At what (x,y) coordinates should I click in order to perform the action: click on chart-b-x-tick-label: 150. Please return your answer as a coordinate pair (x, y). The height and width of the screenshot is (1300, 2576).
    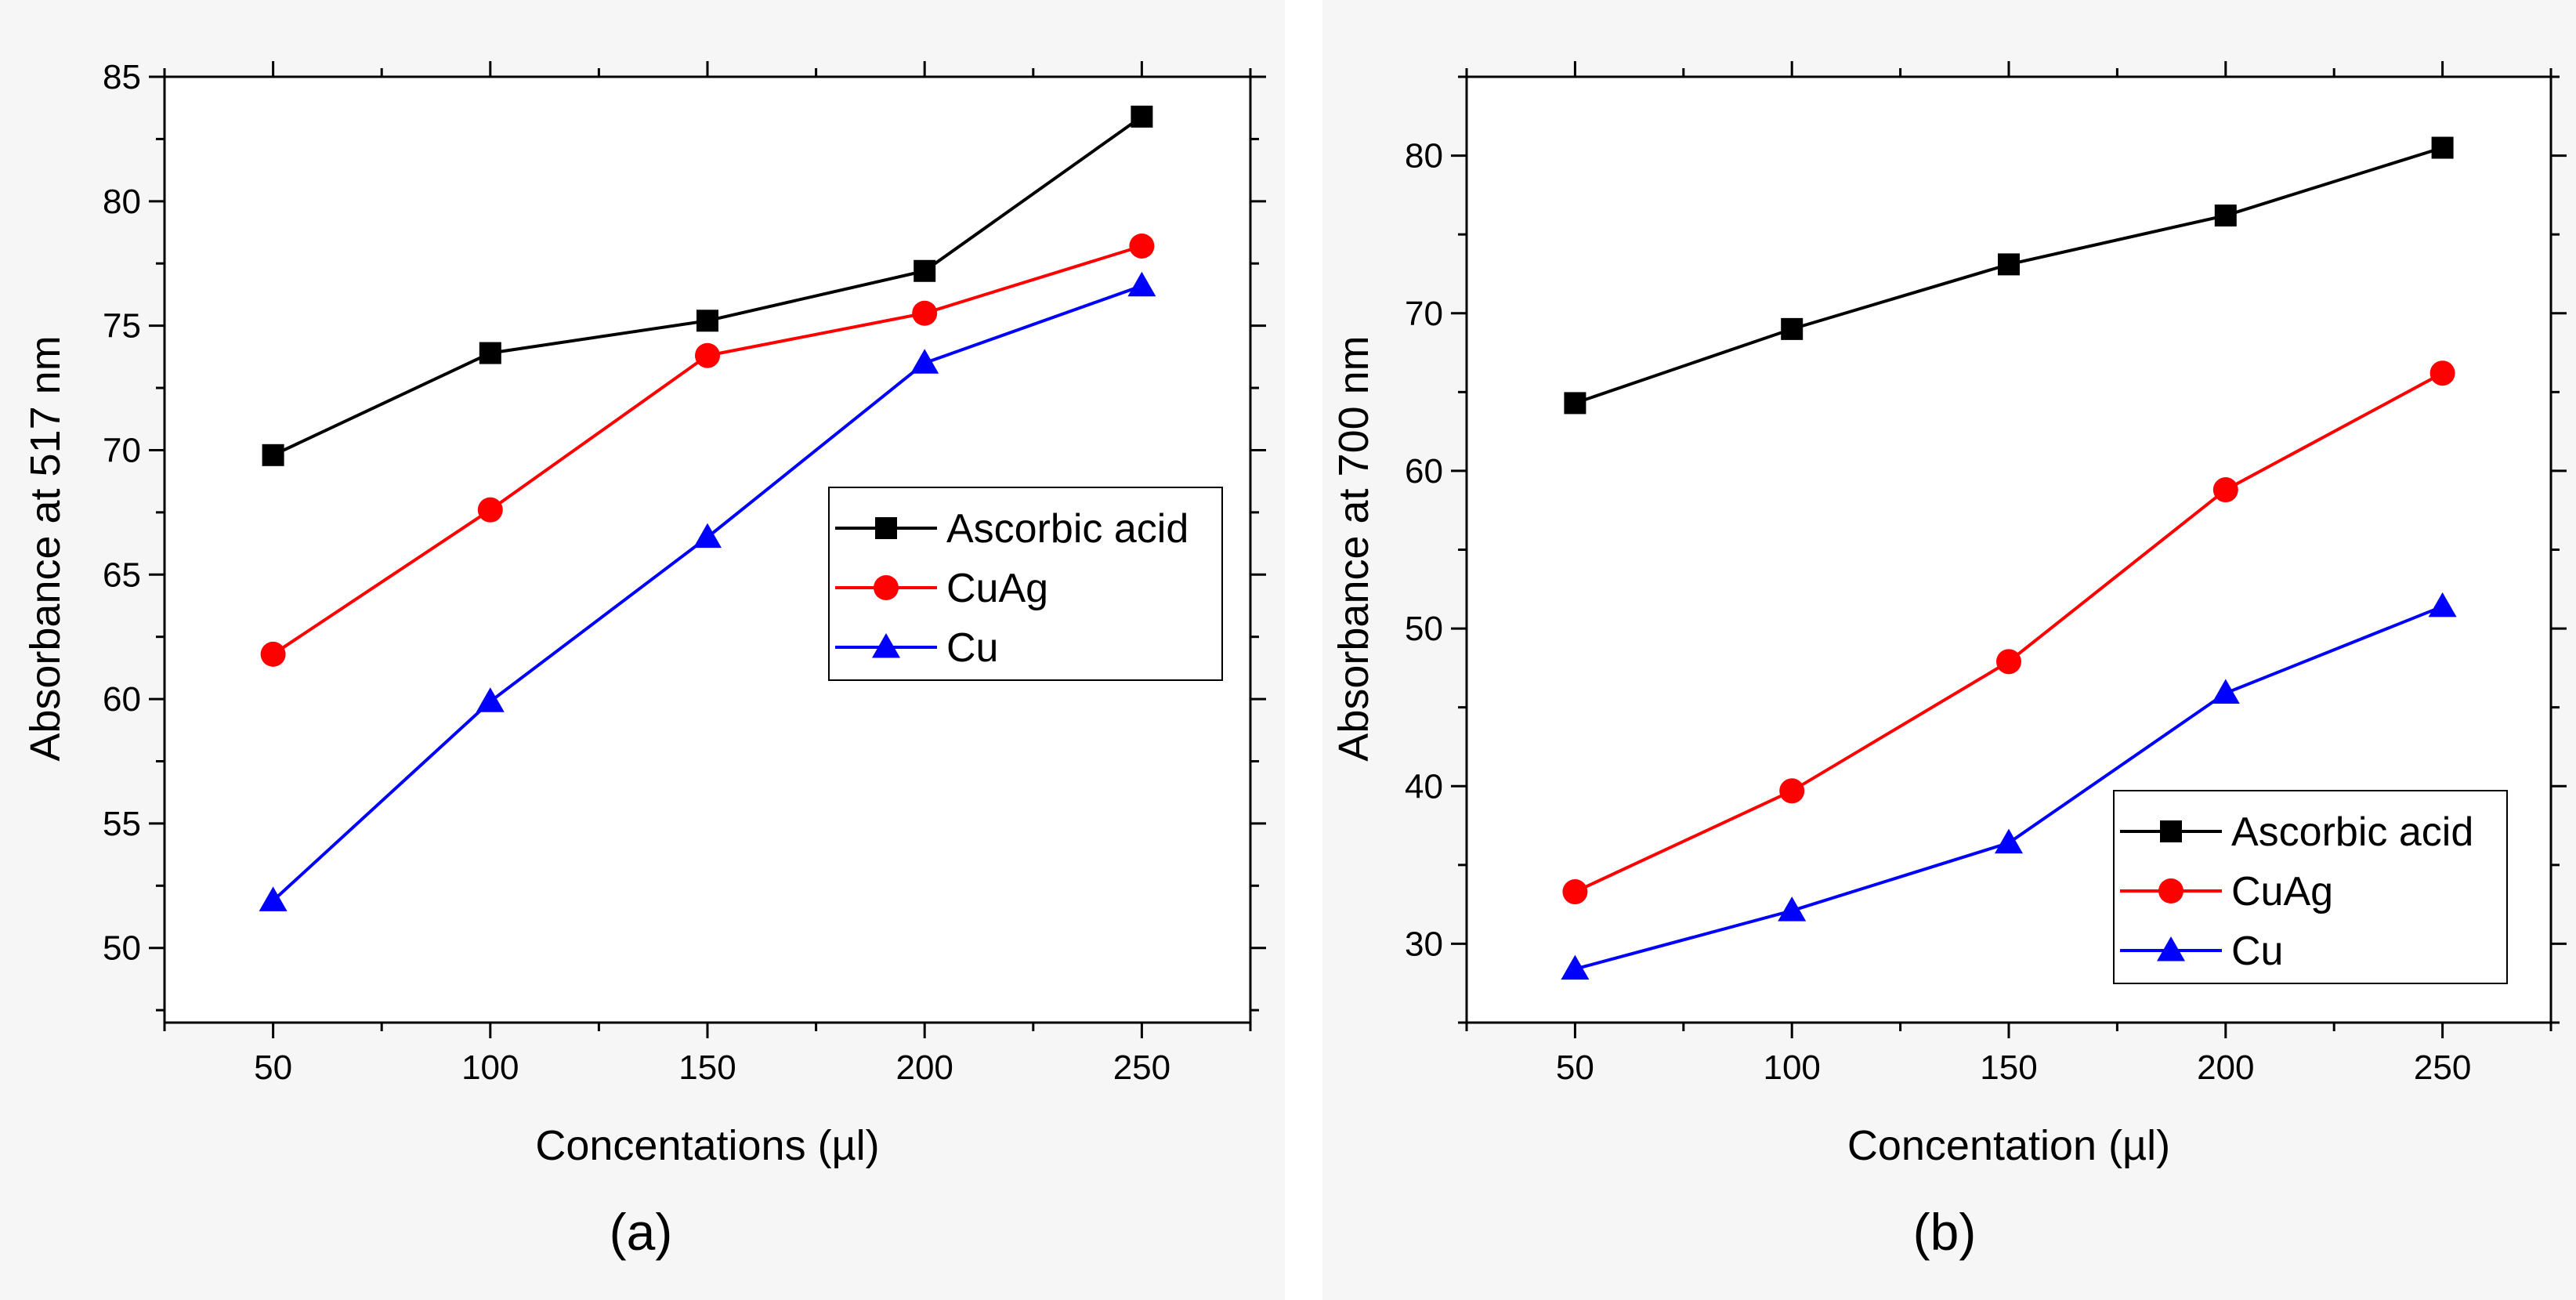
    Looking at the image, I should click on (2009, 1067).